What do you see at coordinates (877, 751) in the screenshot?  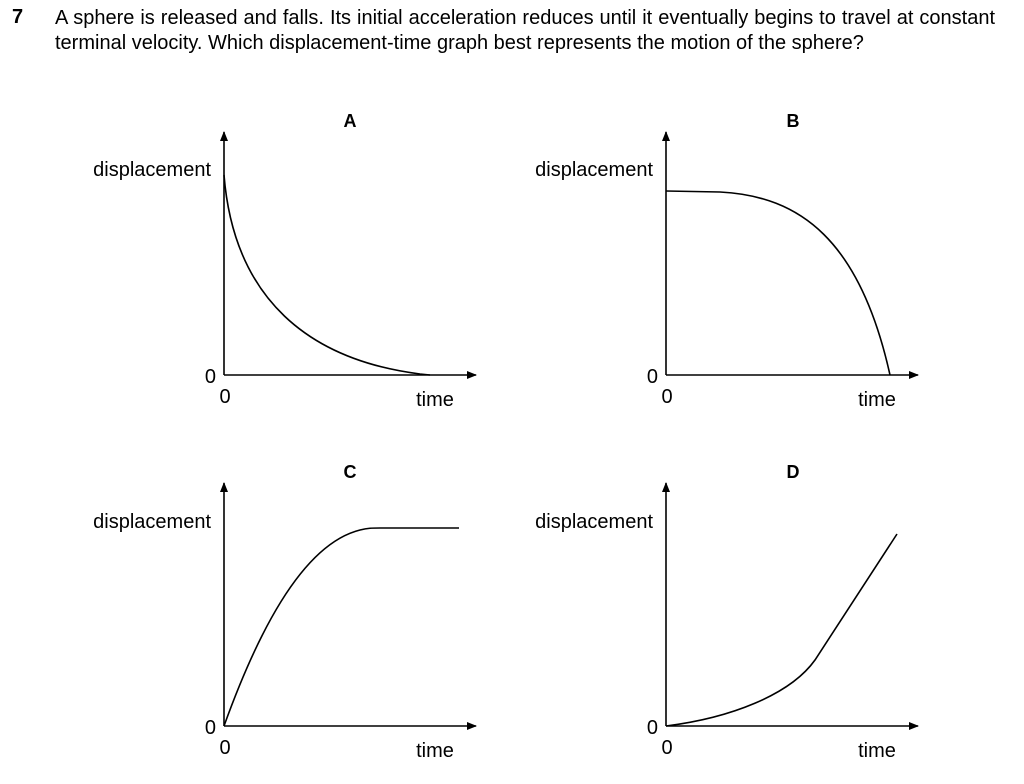 I see `x-axis-label-d: time` at bounding box center [877, 751].